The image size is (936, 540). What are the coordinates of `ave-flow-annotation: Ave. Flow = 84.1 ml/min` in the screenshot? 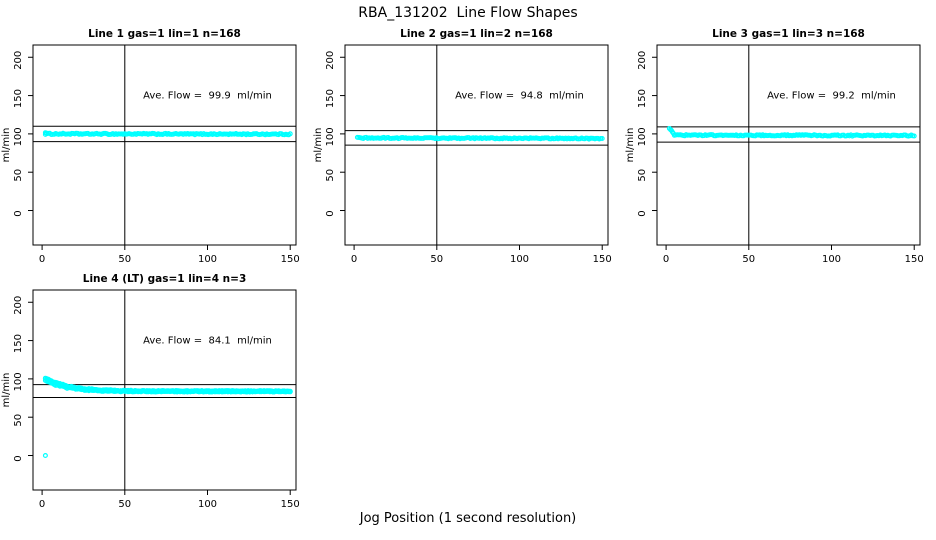 It's located at (207, 341).